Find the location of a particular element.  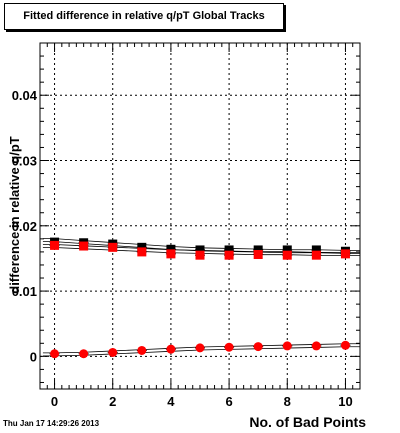

y-tick-label: 0.02 is located at coordinates (24, 226).